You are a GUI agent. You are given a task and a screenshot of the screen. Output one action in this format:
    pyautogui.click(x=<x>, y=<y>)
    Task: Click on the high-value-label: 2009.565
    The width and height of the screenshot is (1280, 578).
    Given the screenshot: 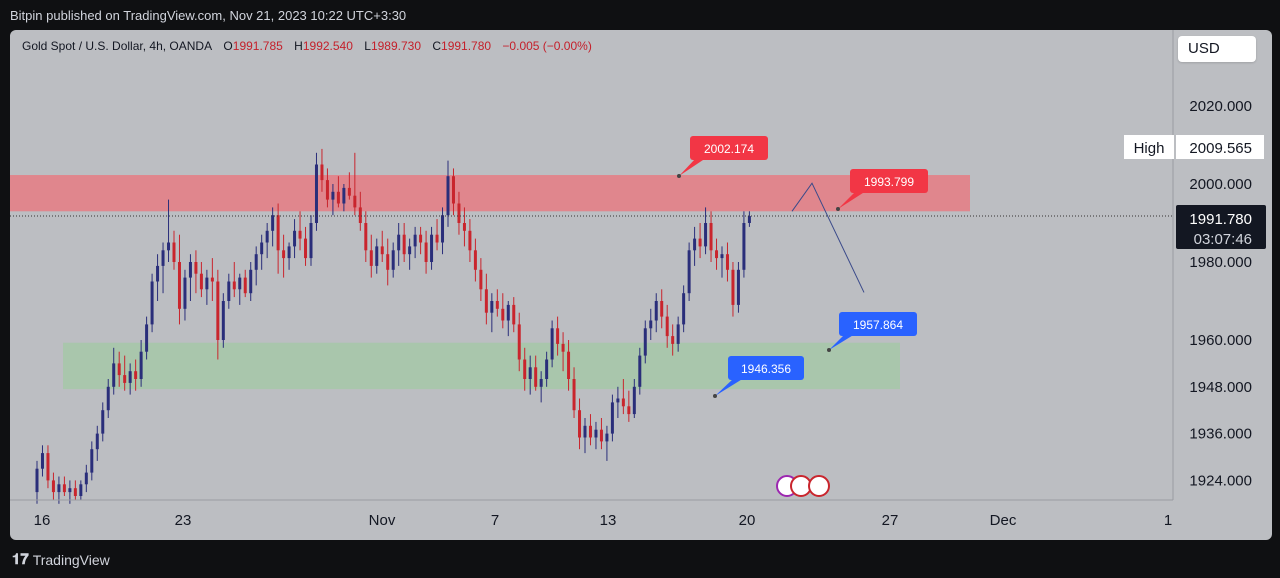 What is the action you would take?
    pyautogui.click(x=1220, y=148)
    